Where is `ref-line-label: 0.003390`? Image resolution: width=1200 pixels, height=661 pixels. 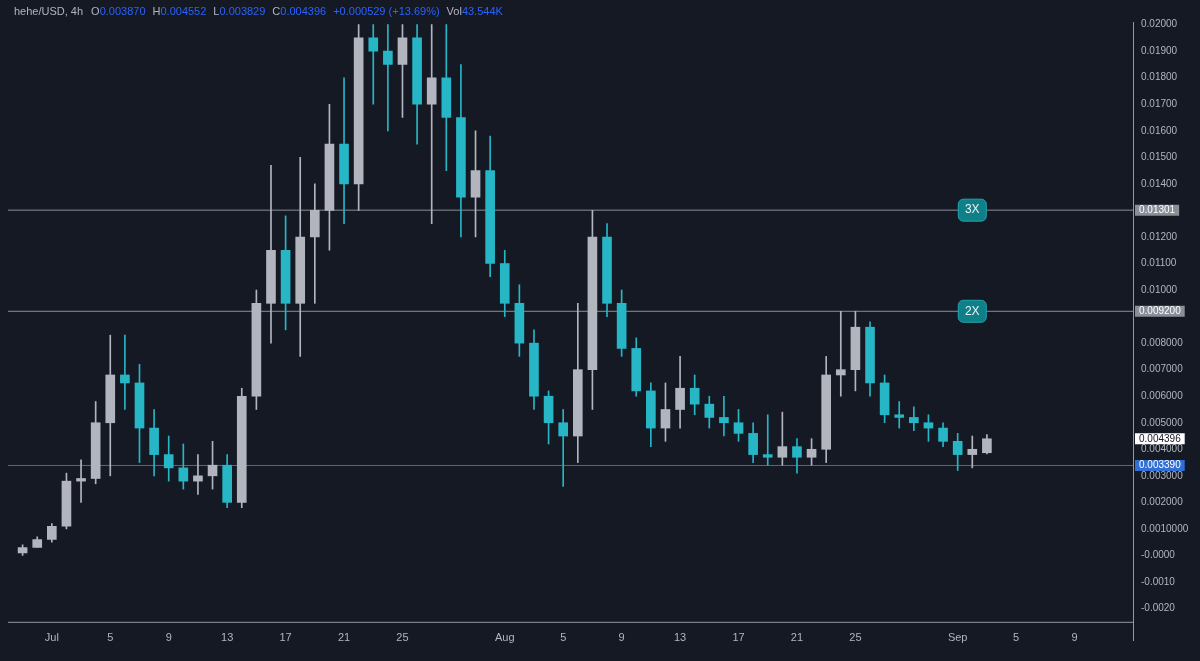
ref-line-label: 0.003390 is located at coordinates (1160, 465).